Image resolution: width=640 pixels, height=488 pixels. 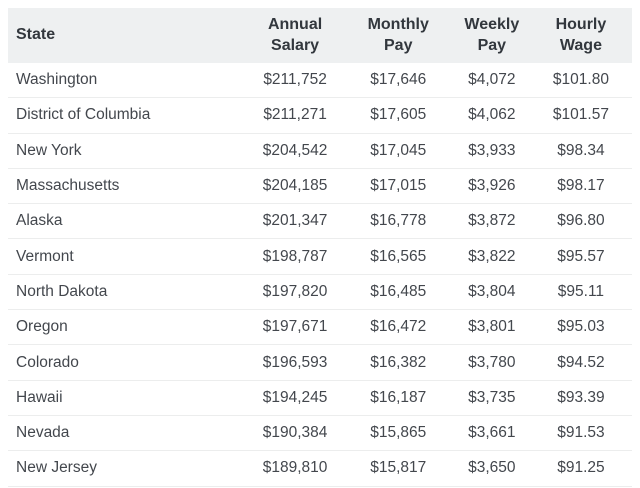 I want to click on cell-monthly: $16,472, so click(x=398, y=327).